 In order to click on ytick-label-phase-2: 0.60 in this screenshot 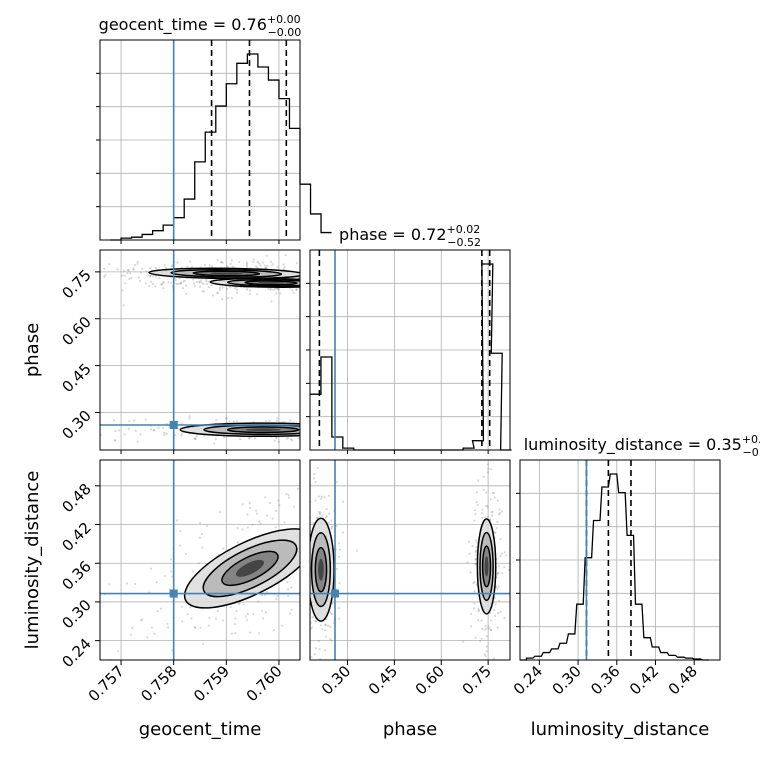, I will do `click(76, 331)`.